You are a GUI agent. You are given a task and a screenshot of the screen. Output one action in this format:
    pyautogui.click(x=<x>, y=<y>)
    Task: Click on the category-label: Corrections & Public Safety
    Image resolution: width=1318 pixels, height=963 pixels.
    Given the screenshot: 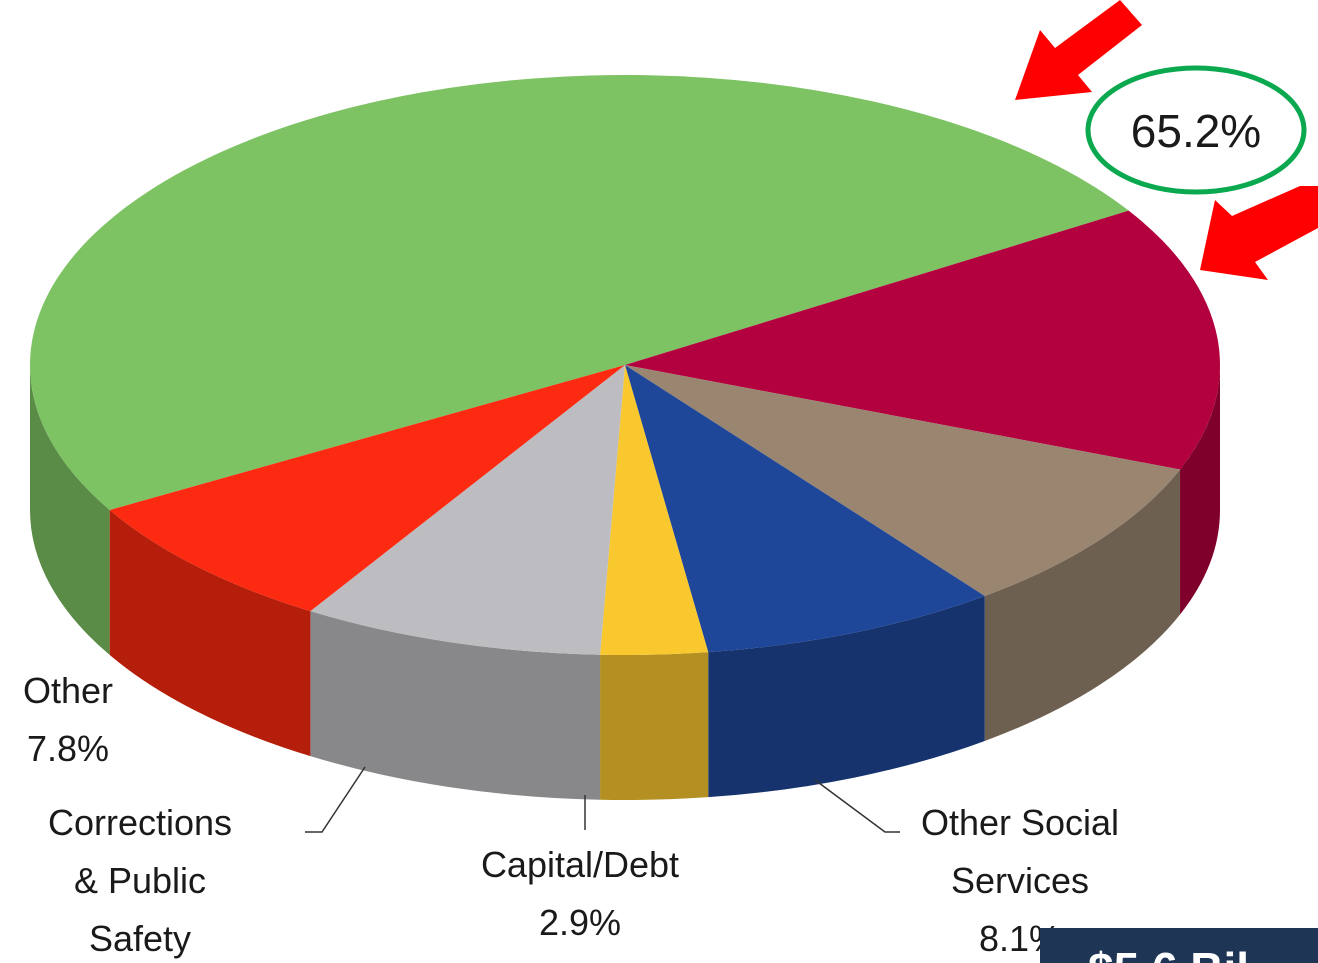 What is the action you would take?
    pyautogui.click(x=140, y=880)
    